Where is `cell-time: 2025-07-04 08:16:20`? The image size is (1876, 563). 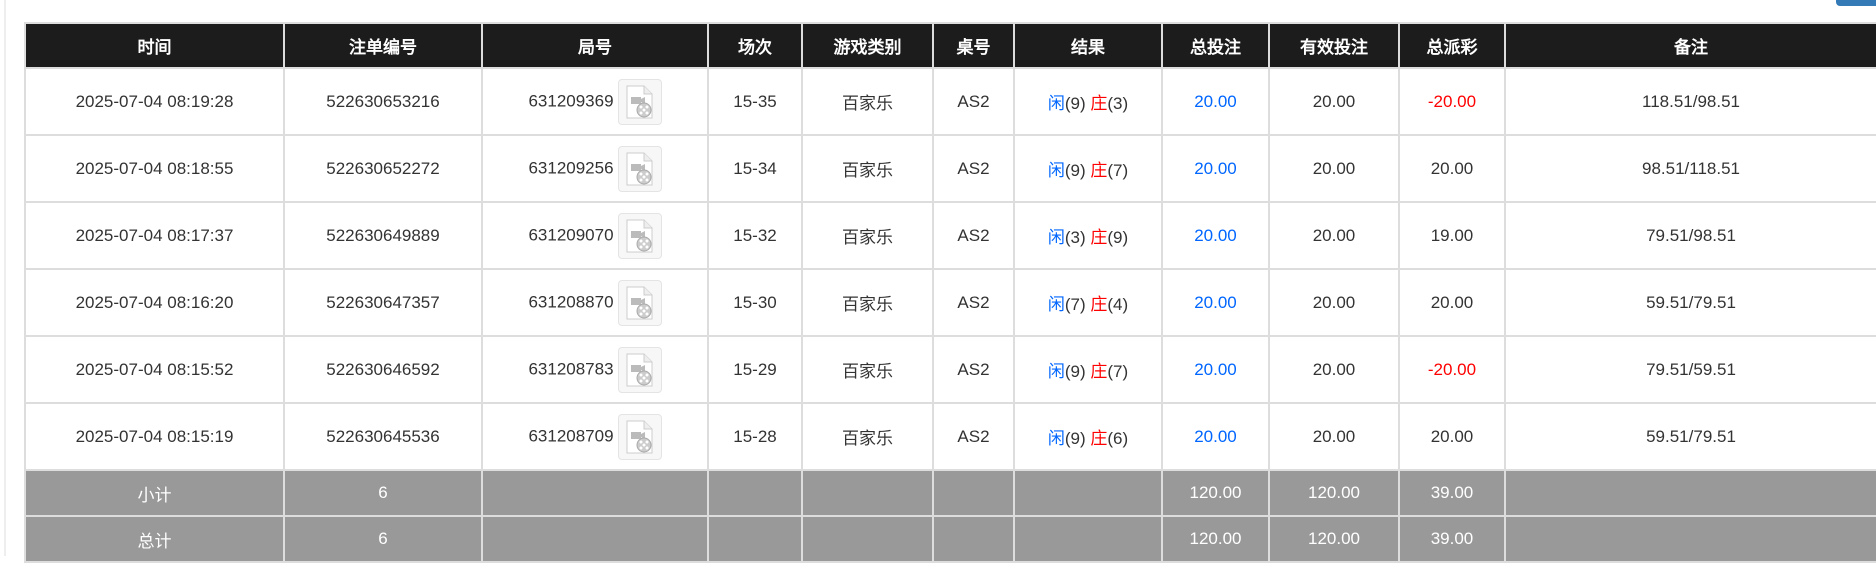
cell-time: 2025-07-04 08:16:20 is located at coordinates (154, 302).